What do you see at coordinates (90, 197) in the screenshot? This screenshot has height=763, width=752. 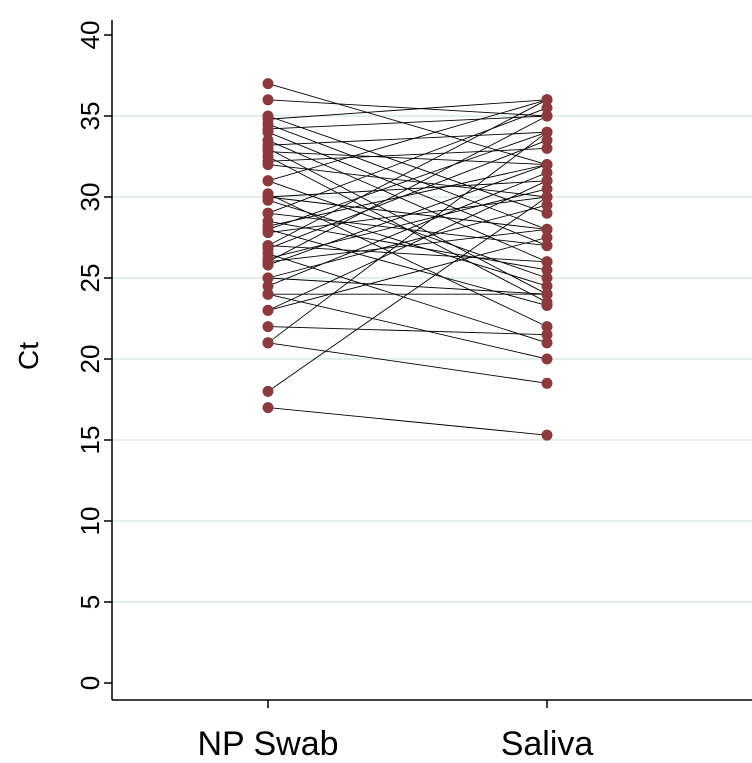 I see `y-tick-label-30: 30` at bounding box center [90, 197].